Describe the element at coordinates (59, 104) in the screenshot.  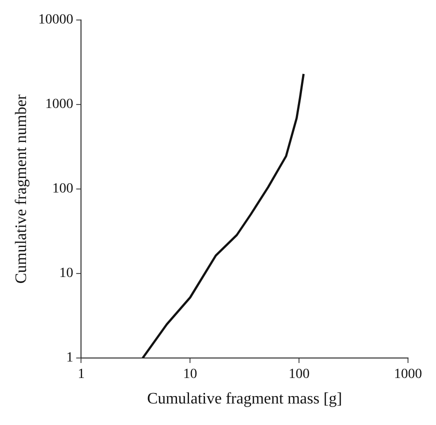
I see `y-tick-label: 1000` at that location.